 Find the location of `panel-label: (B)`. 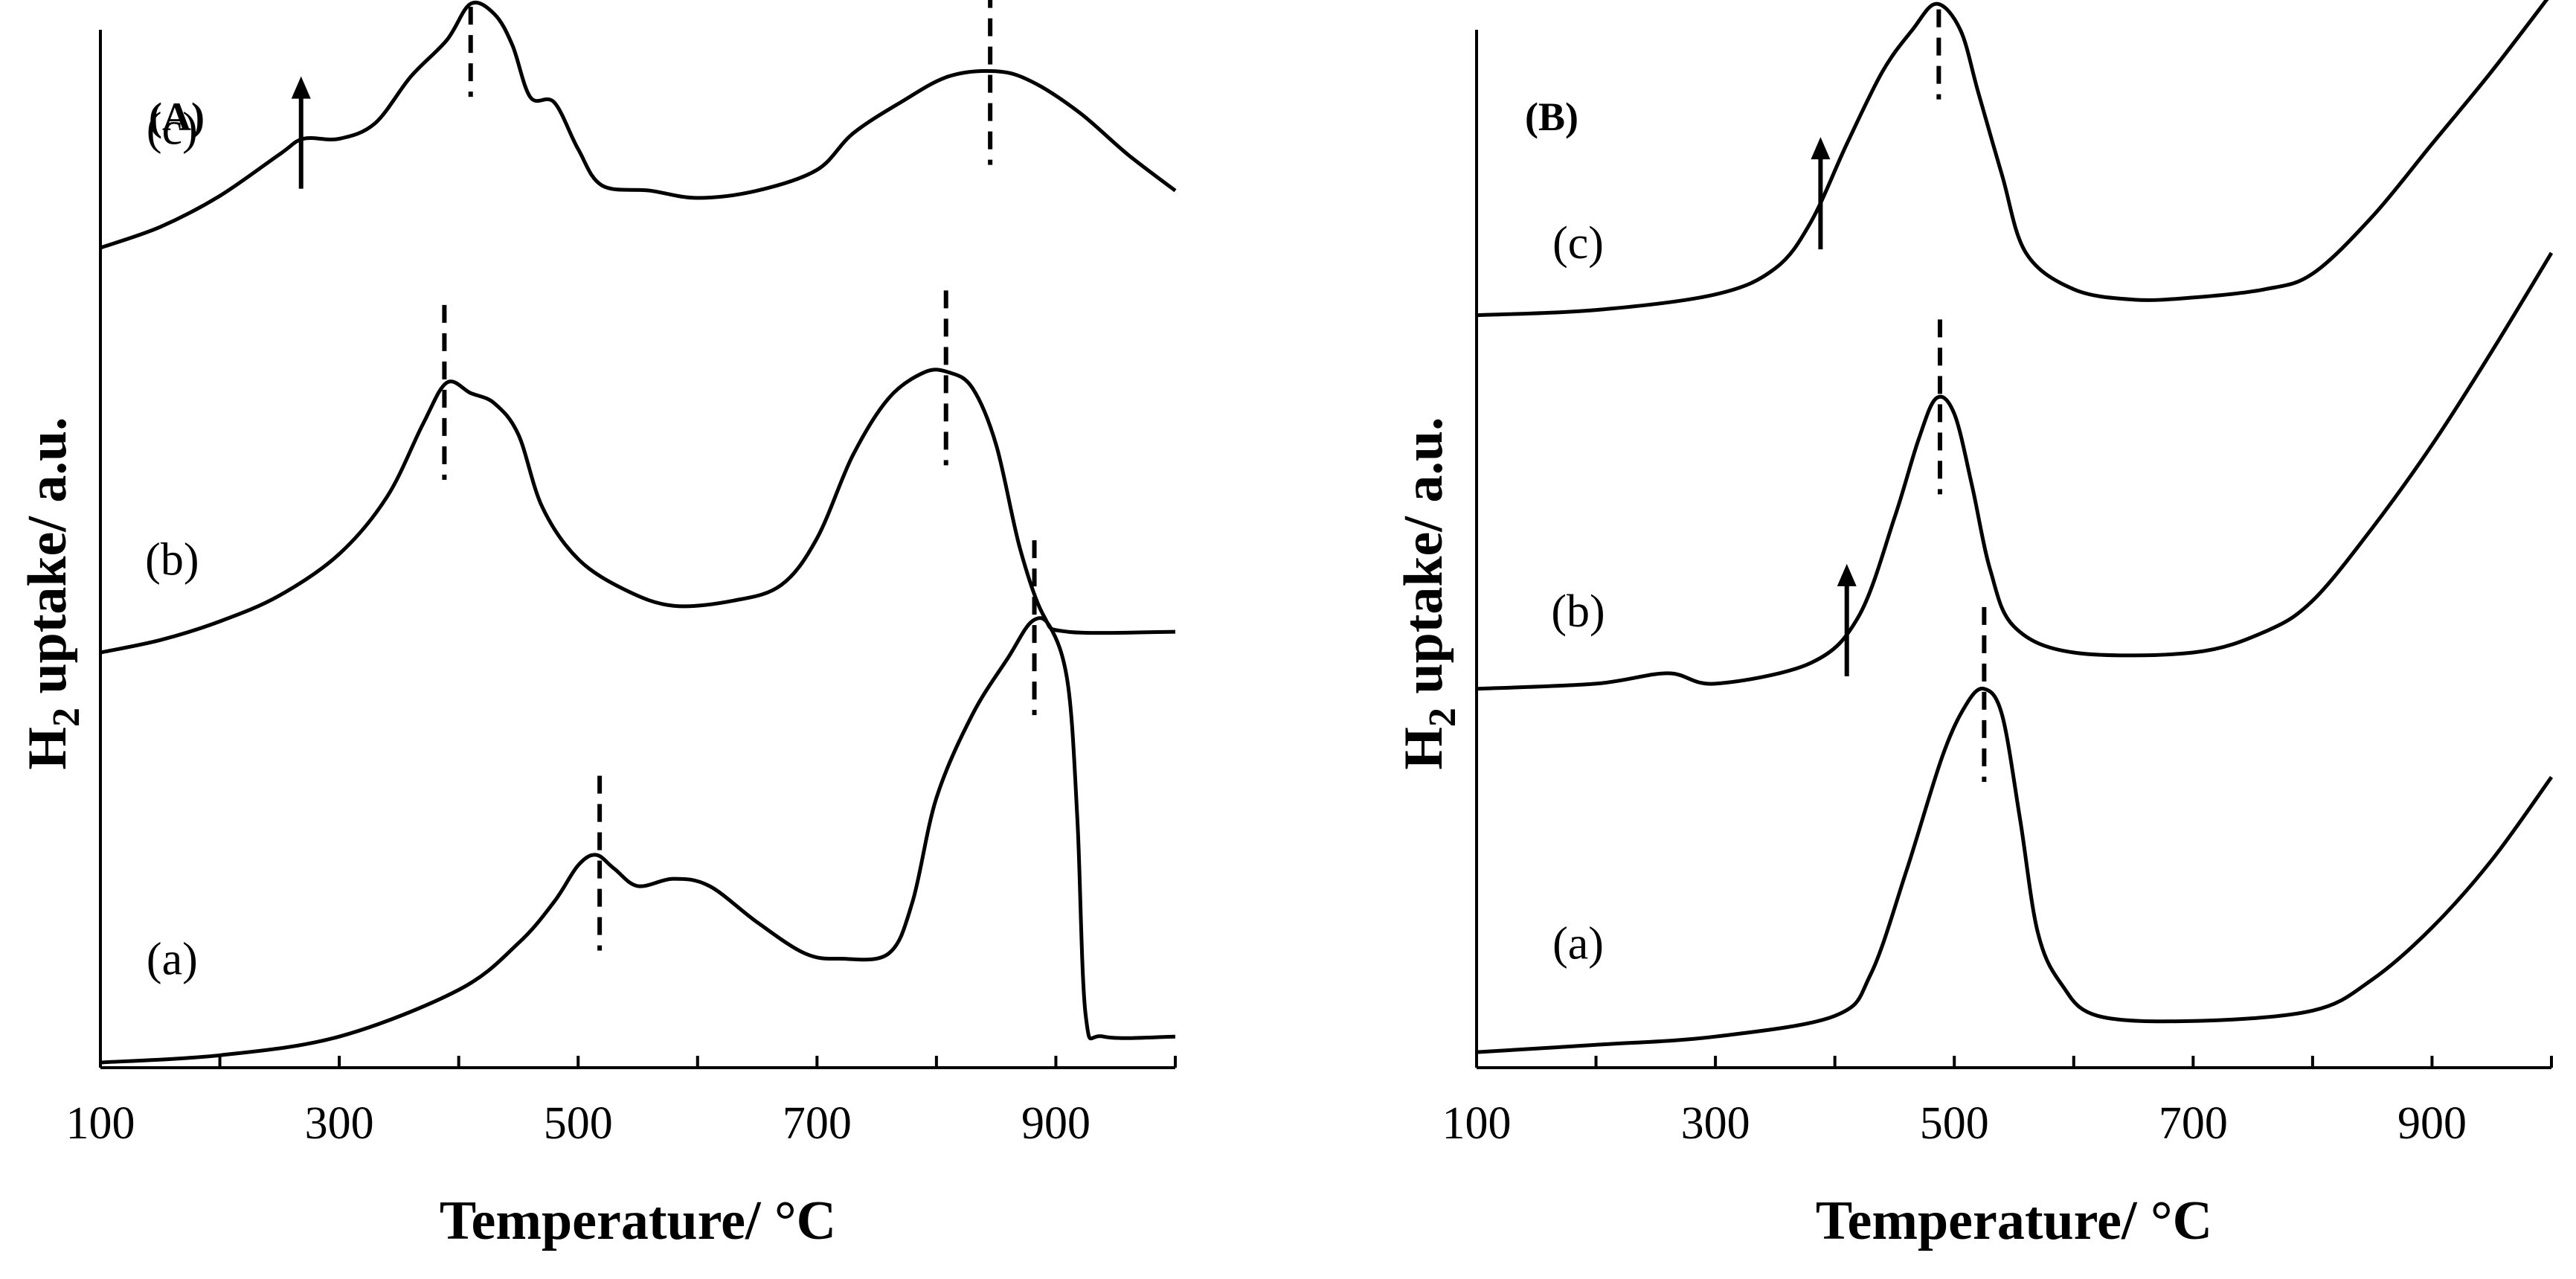

panel-label: (B) is located at coordinates (1551, 116).